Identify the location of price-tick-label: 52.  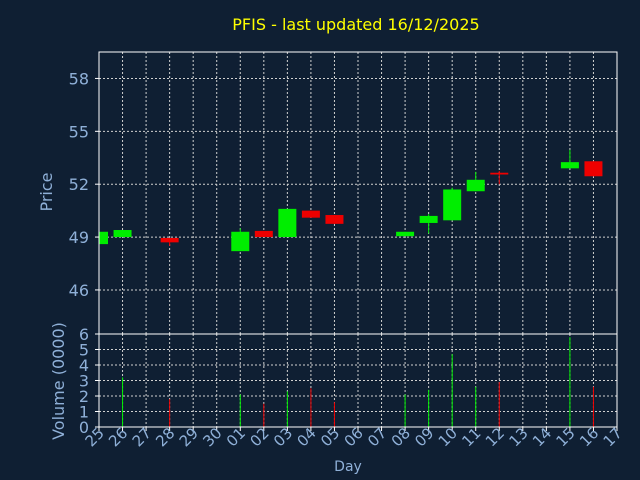
(79, 184).